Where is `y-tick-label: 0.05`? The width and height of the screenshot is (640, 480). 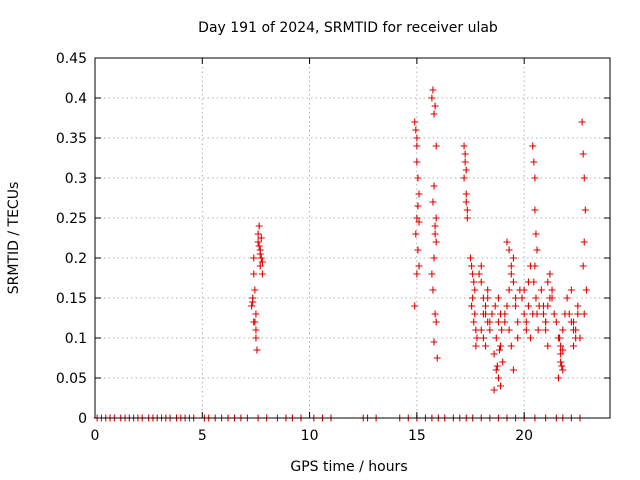
y-tick-label: 0.05 is located at coordinates (71, 379).